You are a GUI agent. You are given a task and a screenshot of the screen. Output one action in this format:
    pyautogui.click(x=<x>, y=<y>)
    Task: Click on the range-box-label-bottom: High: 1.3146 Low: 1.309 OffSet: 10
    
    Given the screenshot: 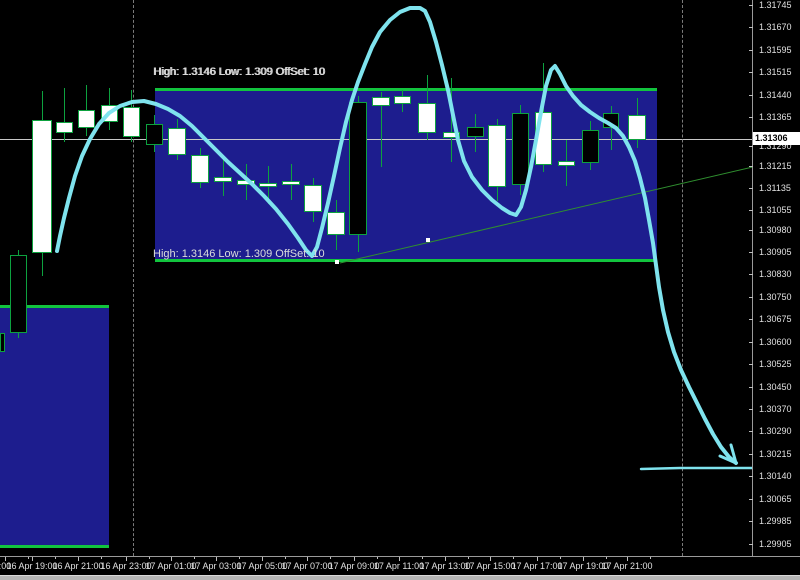 What is the action you would take?
    pyautogui.click(x=239, y=254)
    